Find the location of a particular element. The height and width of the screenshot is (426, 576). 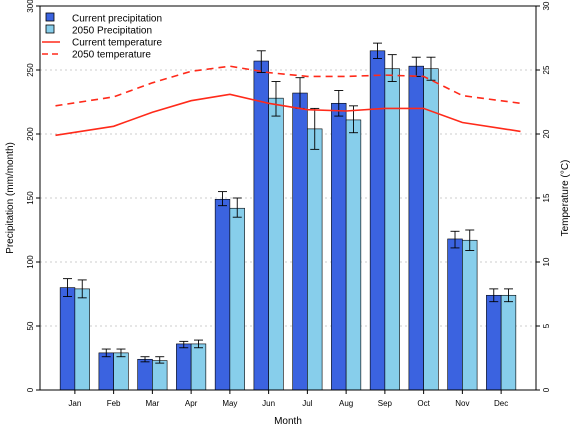

x-tick-label-mar: Mar is located at coordinates (152, 403).